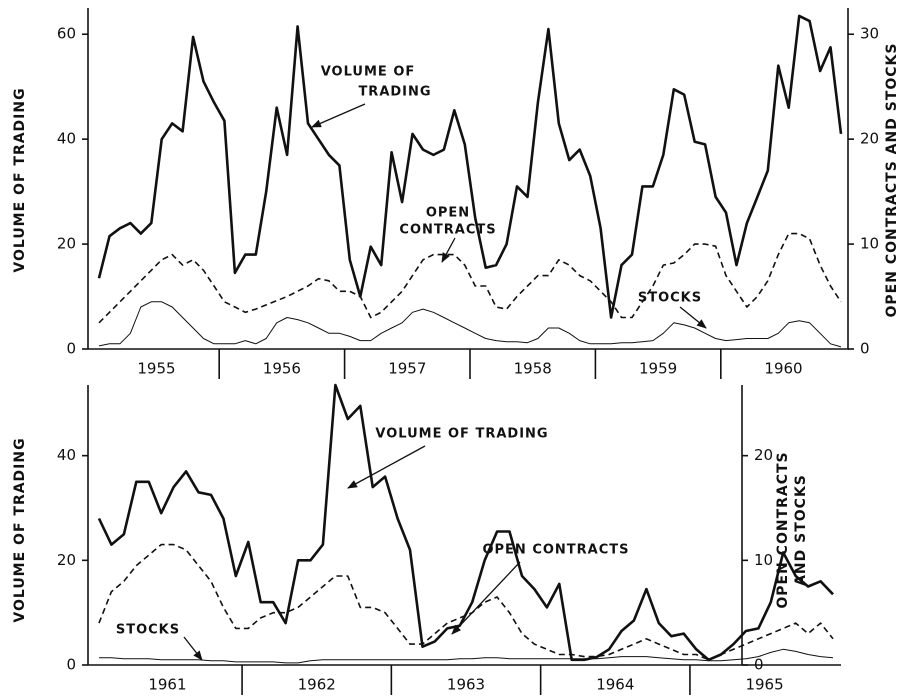  Describe the element at coordinates (658, 369) in the screenshot. I see `x-tick-label: 1959` at that location.